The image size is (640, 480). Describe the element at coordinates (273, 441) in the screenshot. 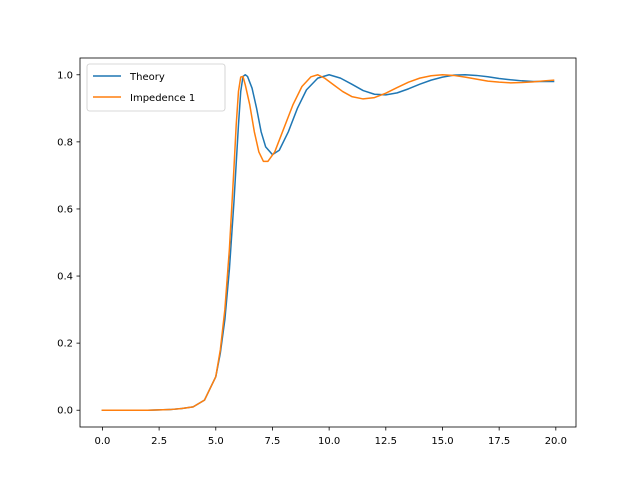

I see `x-tick-label: 7.5` at that location.